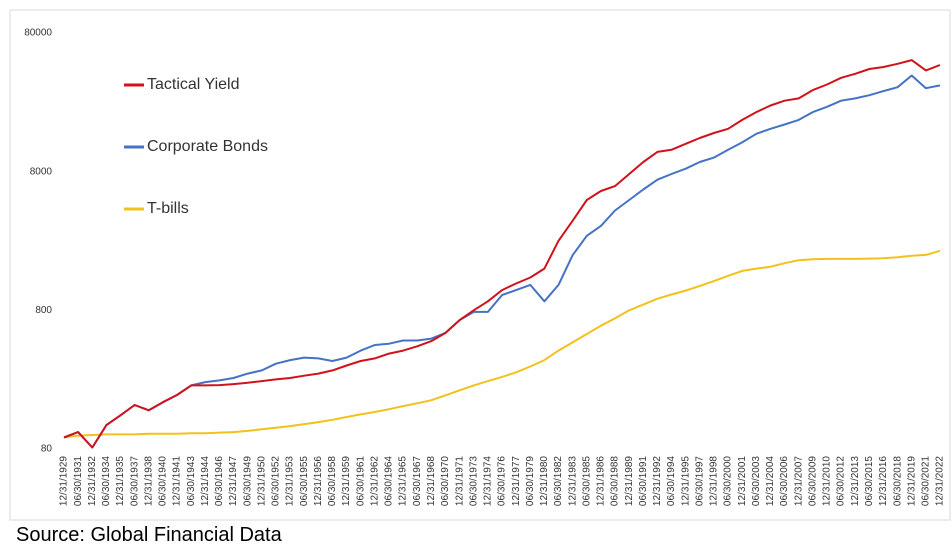 The image size is (952, 554). What do you see at coordinates (219, 481) in the screenshot?
I see `x-tick-label: 06/30/1946` at bounding box center [219, 481].